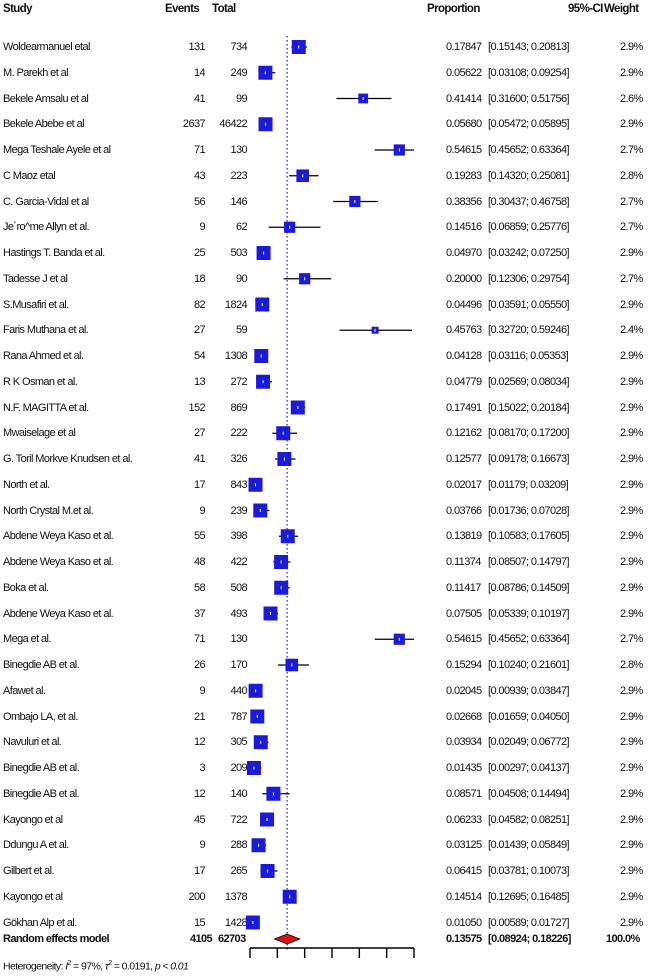 This screenshot has height=976, width=649. I want to click on study-events: 15, so click(199, 922).